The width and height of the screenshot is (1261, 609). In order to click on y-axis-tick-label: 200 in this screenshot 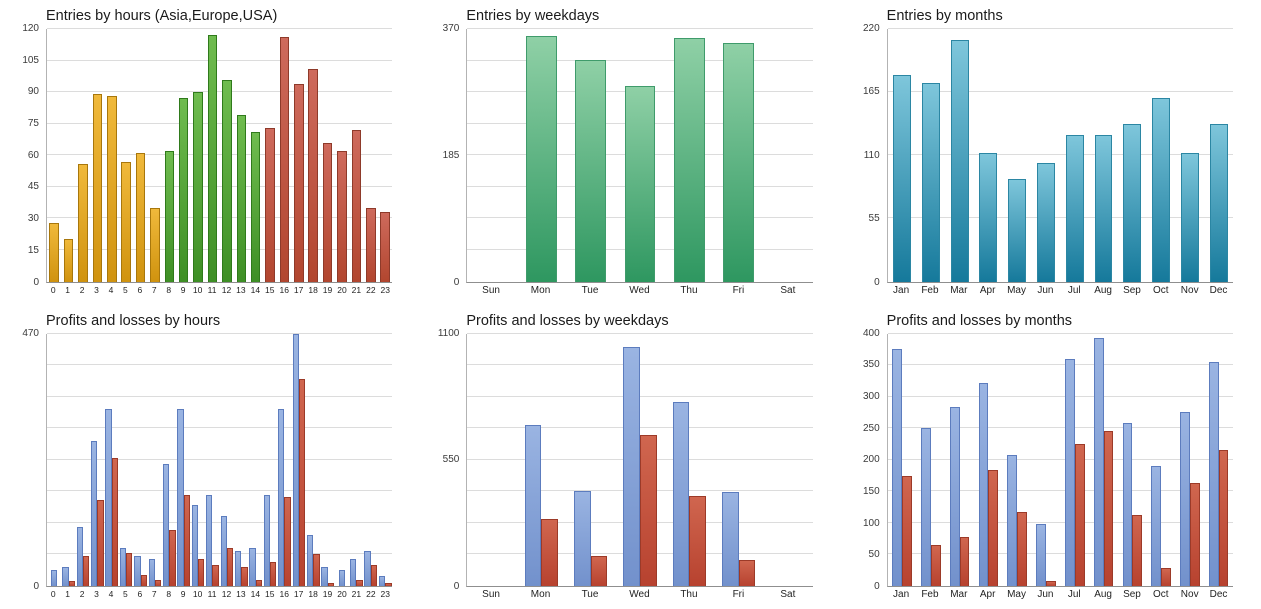, I will do `click(871, 460)`.